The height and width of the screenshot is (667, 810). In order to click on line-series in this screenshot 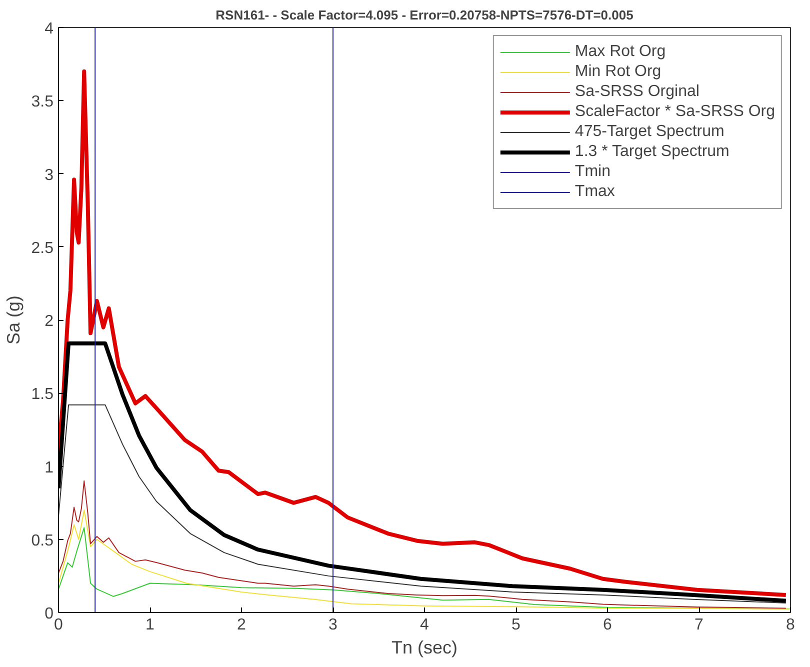, I will do `click(424, 560)`.